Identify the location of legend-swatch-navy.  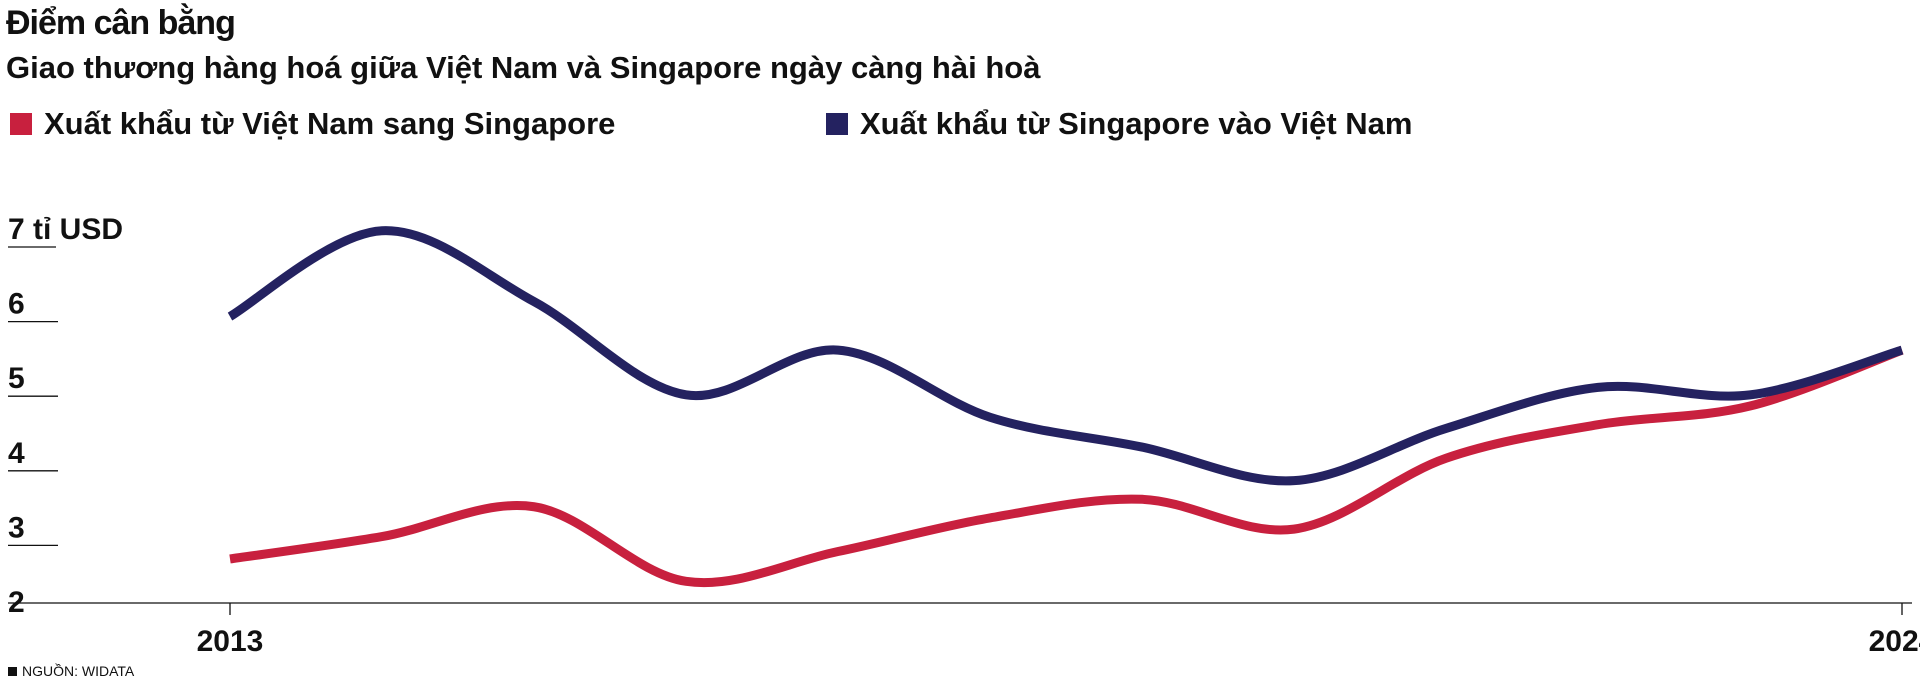
(837, 124).